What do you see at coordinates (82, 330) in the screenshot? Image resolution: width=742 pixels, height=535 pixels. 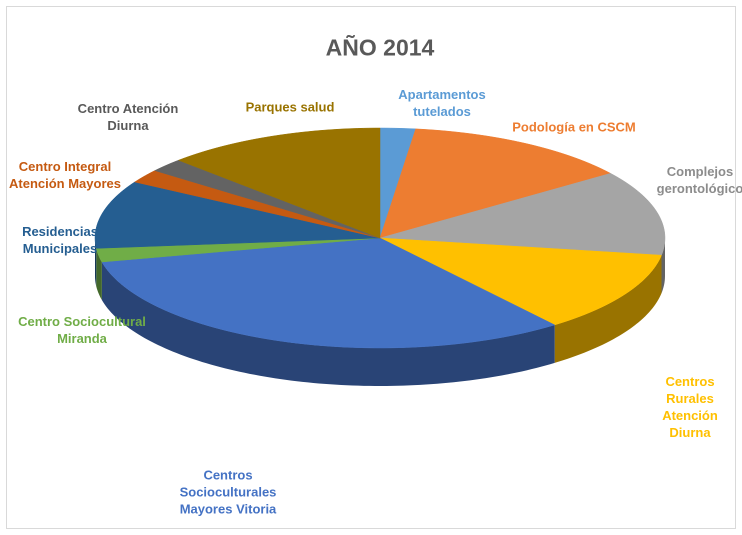 I see `slice-label: Centro Sociocultural Miranda` at bounding box center [82, 330].